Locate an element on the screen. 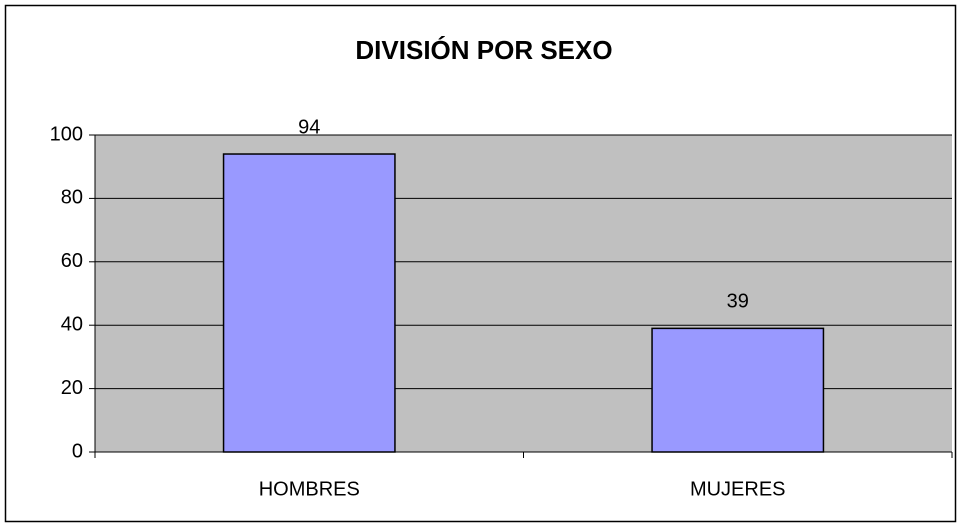 The height and width of the screenshot is (527, 957). data-label: 94 is located at coordinates (309, 127).